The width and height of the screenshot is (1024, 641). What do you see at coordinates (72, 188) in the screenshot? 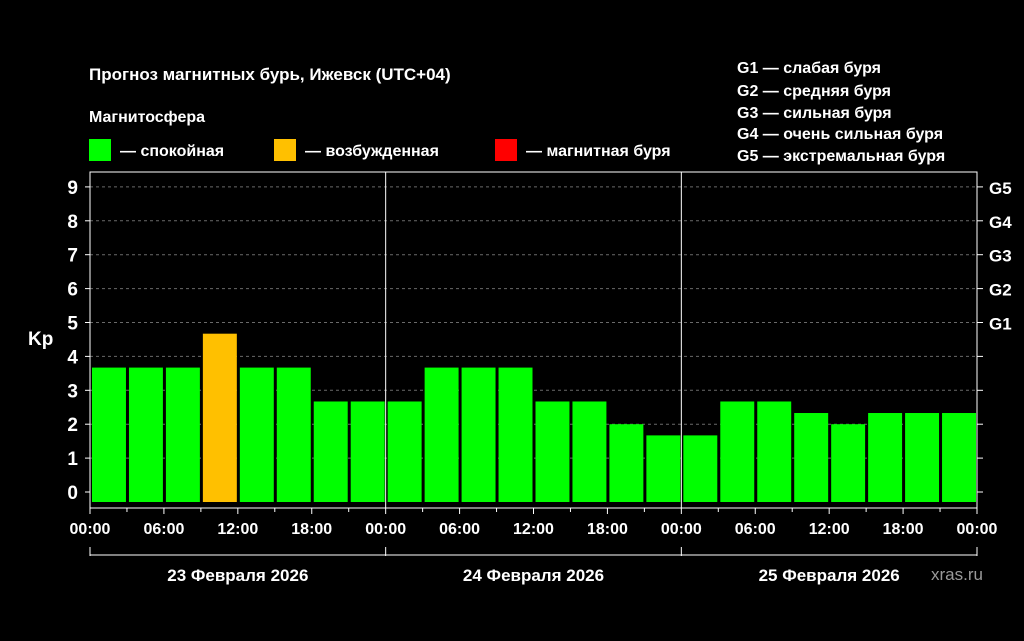
I see `y-tick-label: 9` at bounding box center [72, 188].